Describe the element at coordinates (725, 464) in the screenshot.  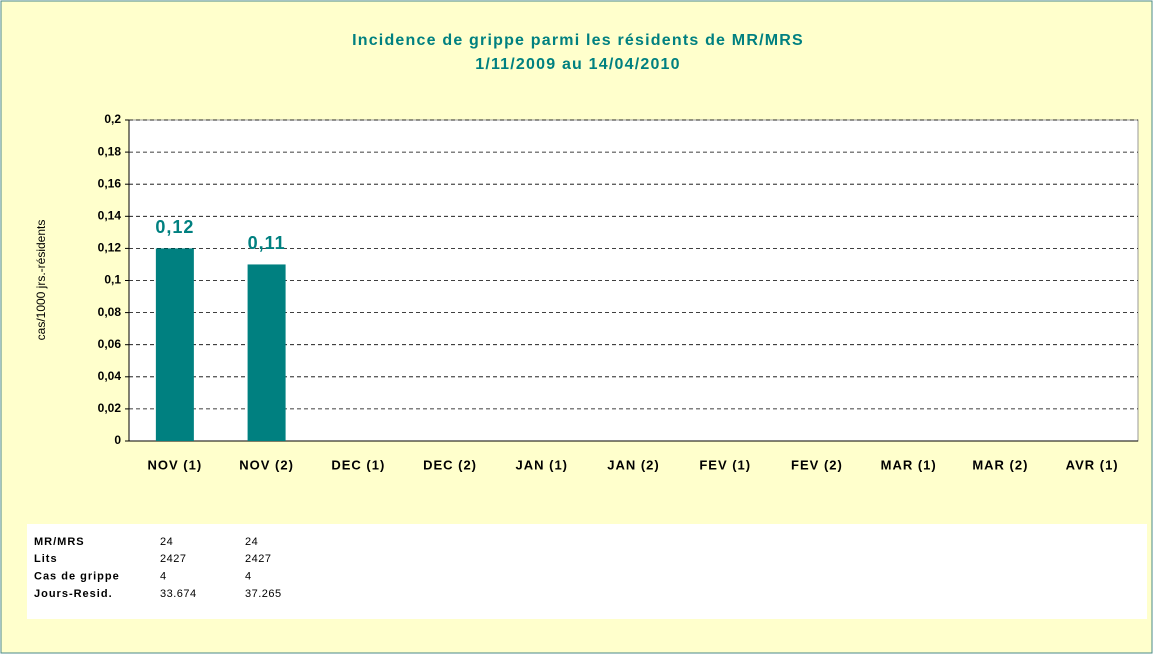
I see `x-tick-label: FEV (1)` at that location.